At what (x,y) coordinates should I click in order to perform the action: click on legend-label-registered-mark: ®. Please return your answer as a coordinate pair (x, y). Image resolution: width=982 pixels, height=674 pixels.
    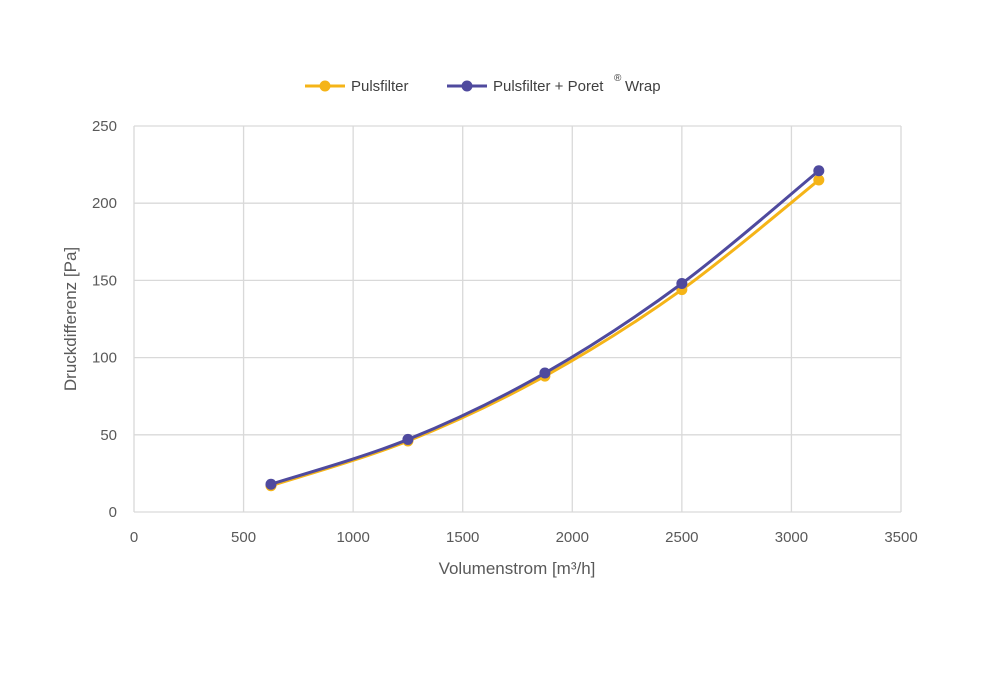
    Looking at the image, I should click on (618, 78).